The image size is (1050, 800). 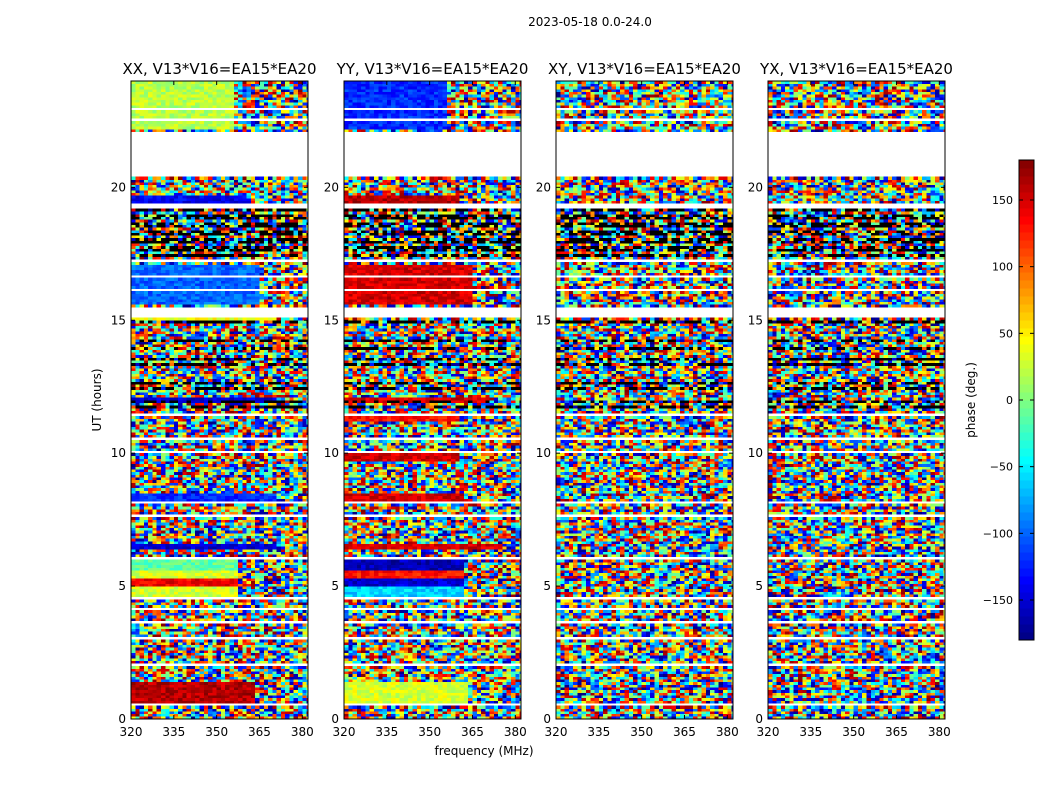 I want to click on colorbar: −150 −100 −50 0 50 100 150, so click(x=1009, y=400).